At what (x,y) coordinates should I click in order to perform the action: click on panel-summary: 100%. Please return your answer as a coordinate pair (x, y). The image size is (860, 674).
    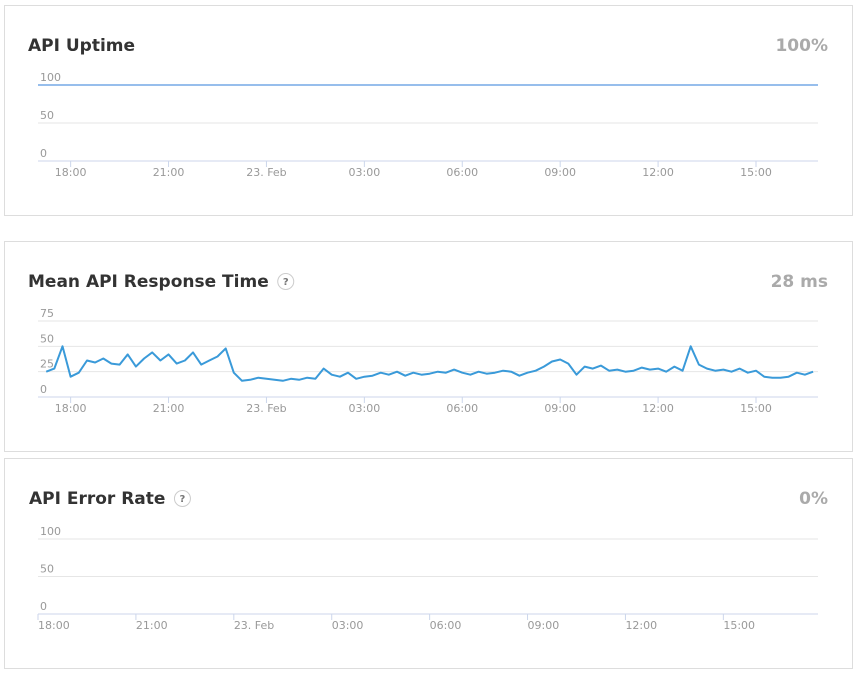
    Looking at the image, I should click on (801, 46).